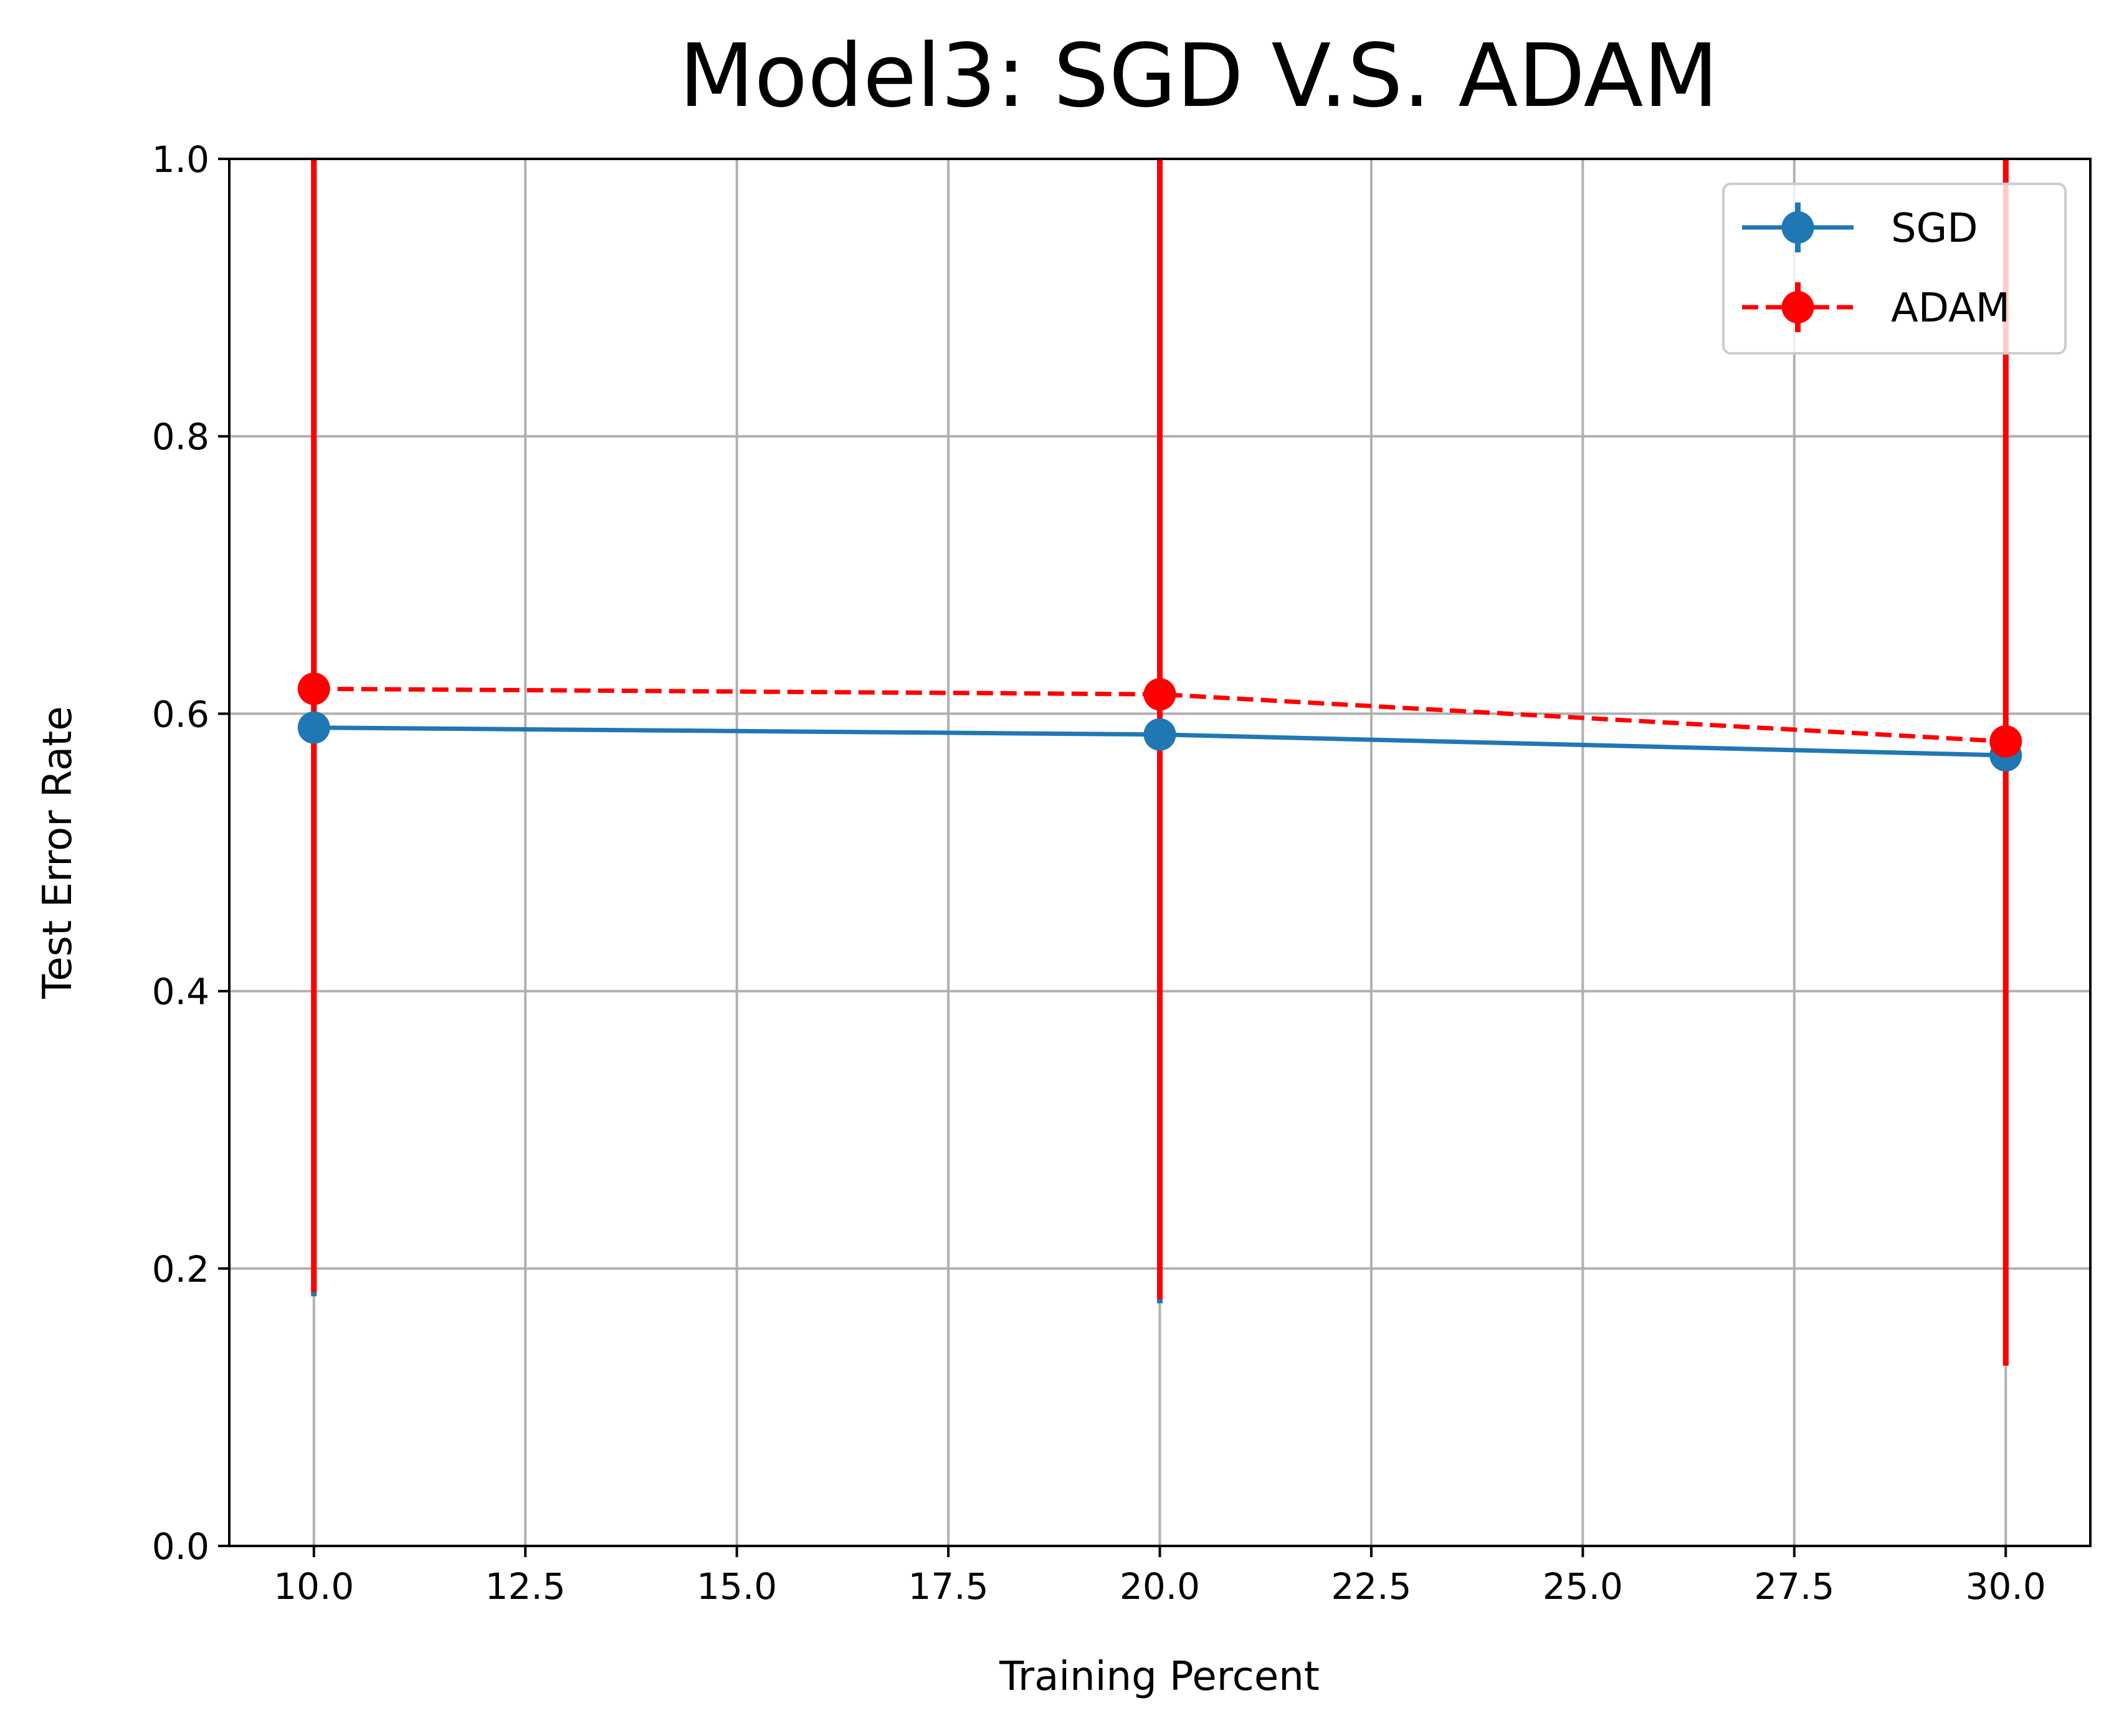 The width and height of the screenshot is (2119, 1736). Describe the element at coordinates (1876, 267) in the screenshot. I see `legend-entries: SGD ADAM` at that location.